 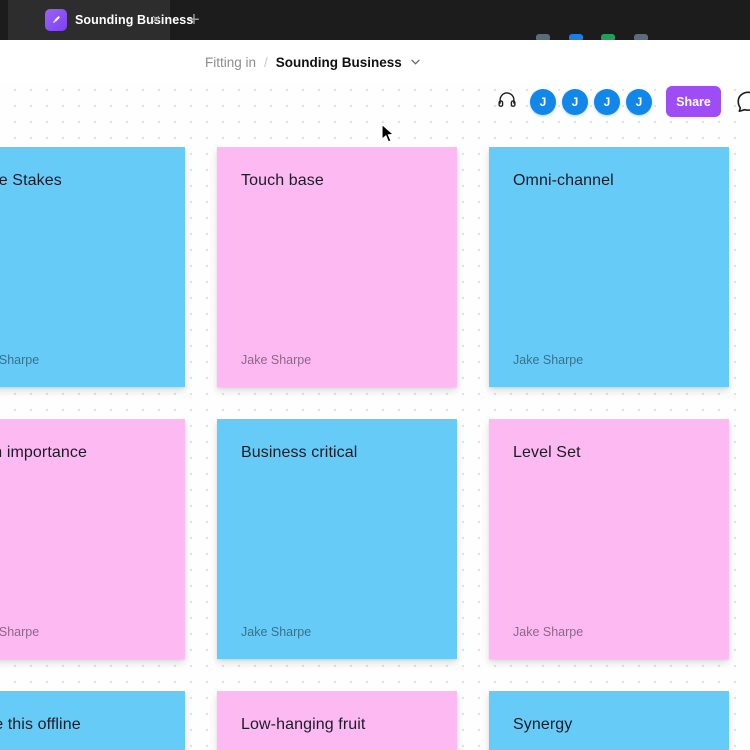 What do you see at coordinates (134, 20) in the screenshot?
I see `tab-title: Sounding Business` at bounding box center [134, 20].